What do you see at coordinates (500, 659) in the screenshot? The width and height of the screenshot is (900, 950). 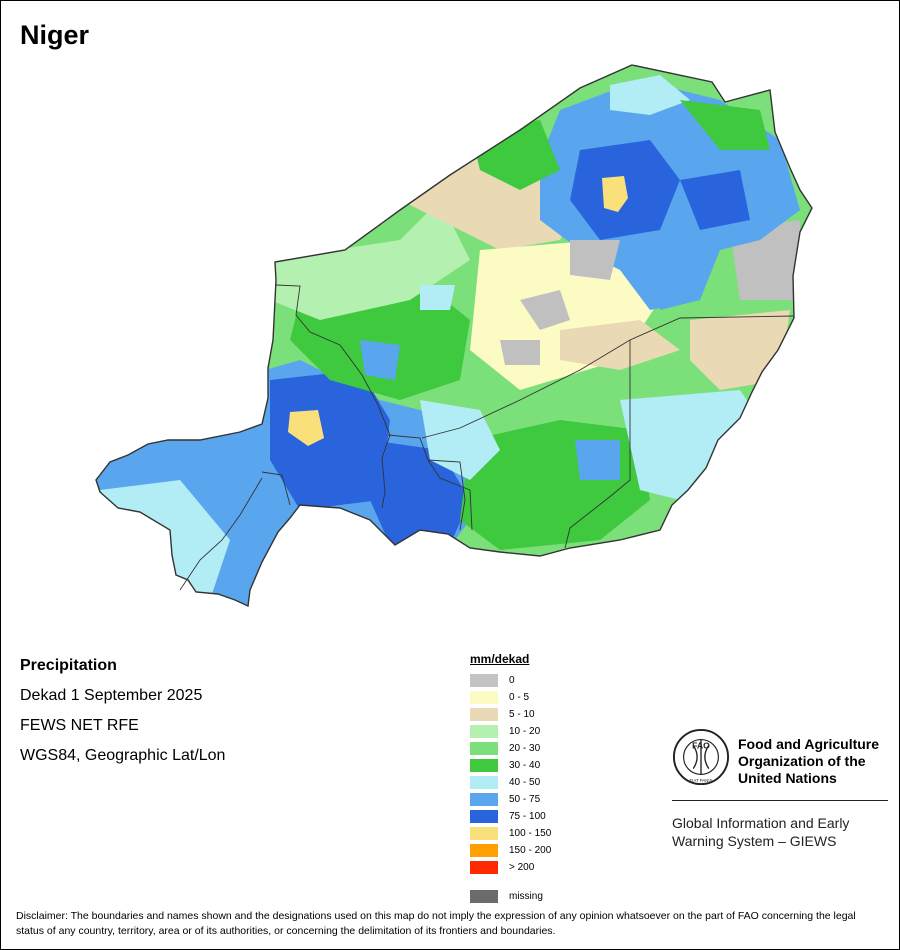 I see `legend-title: mm/dekad` at bounding box center [500, 659].